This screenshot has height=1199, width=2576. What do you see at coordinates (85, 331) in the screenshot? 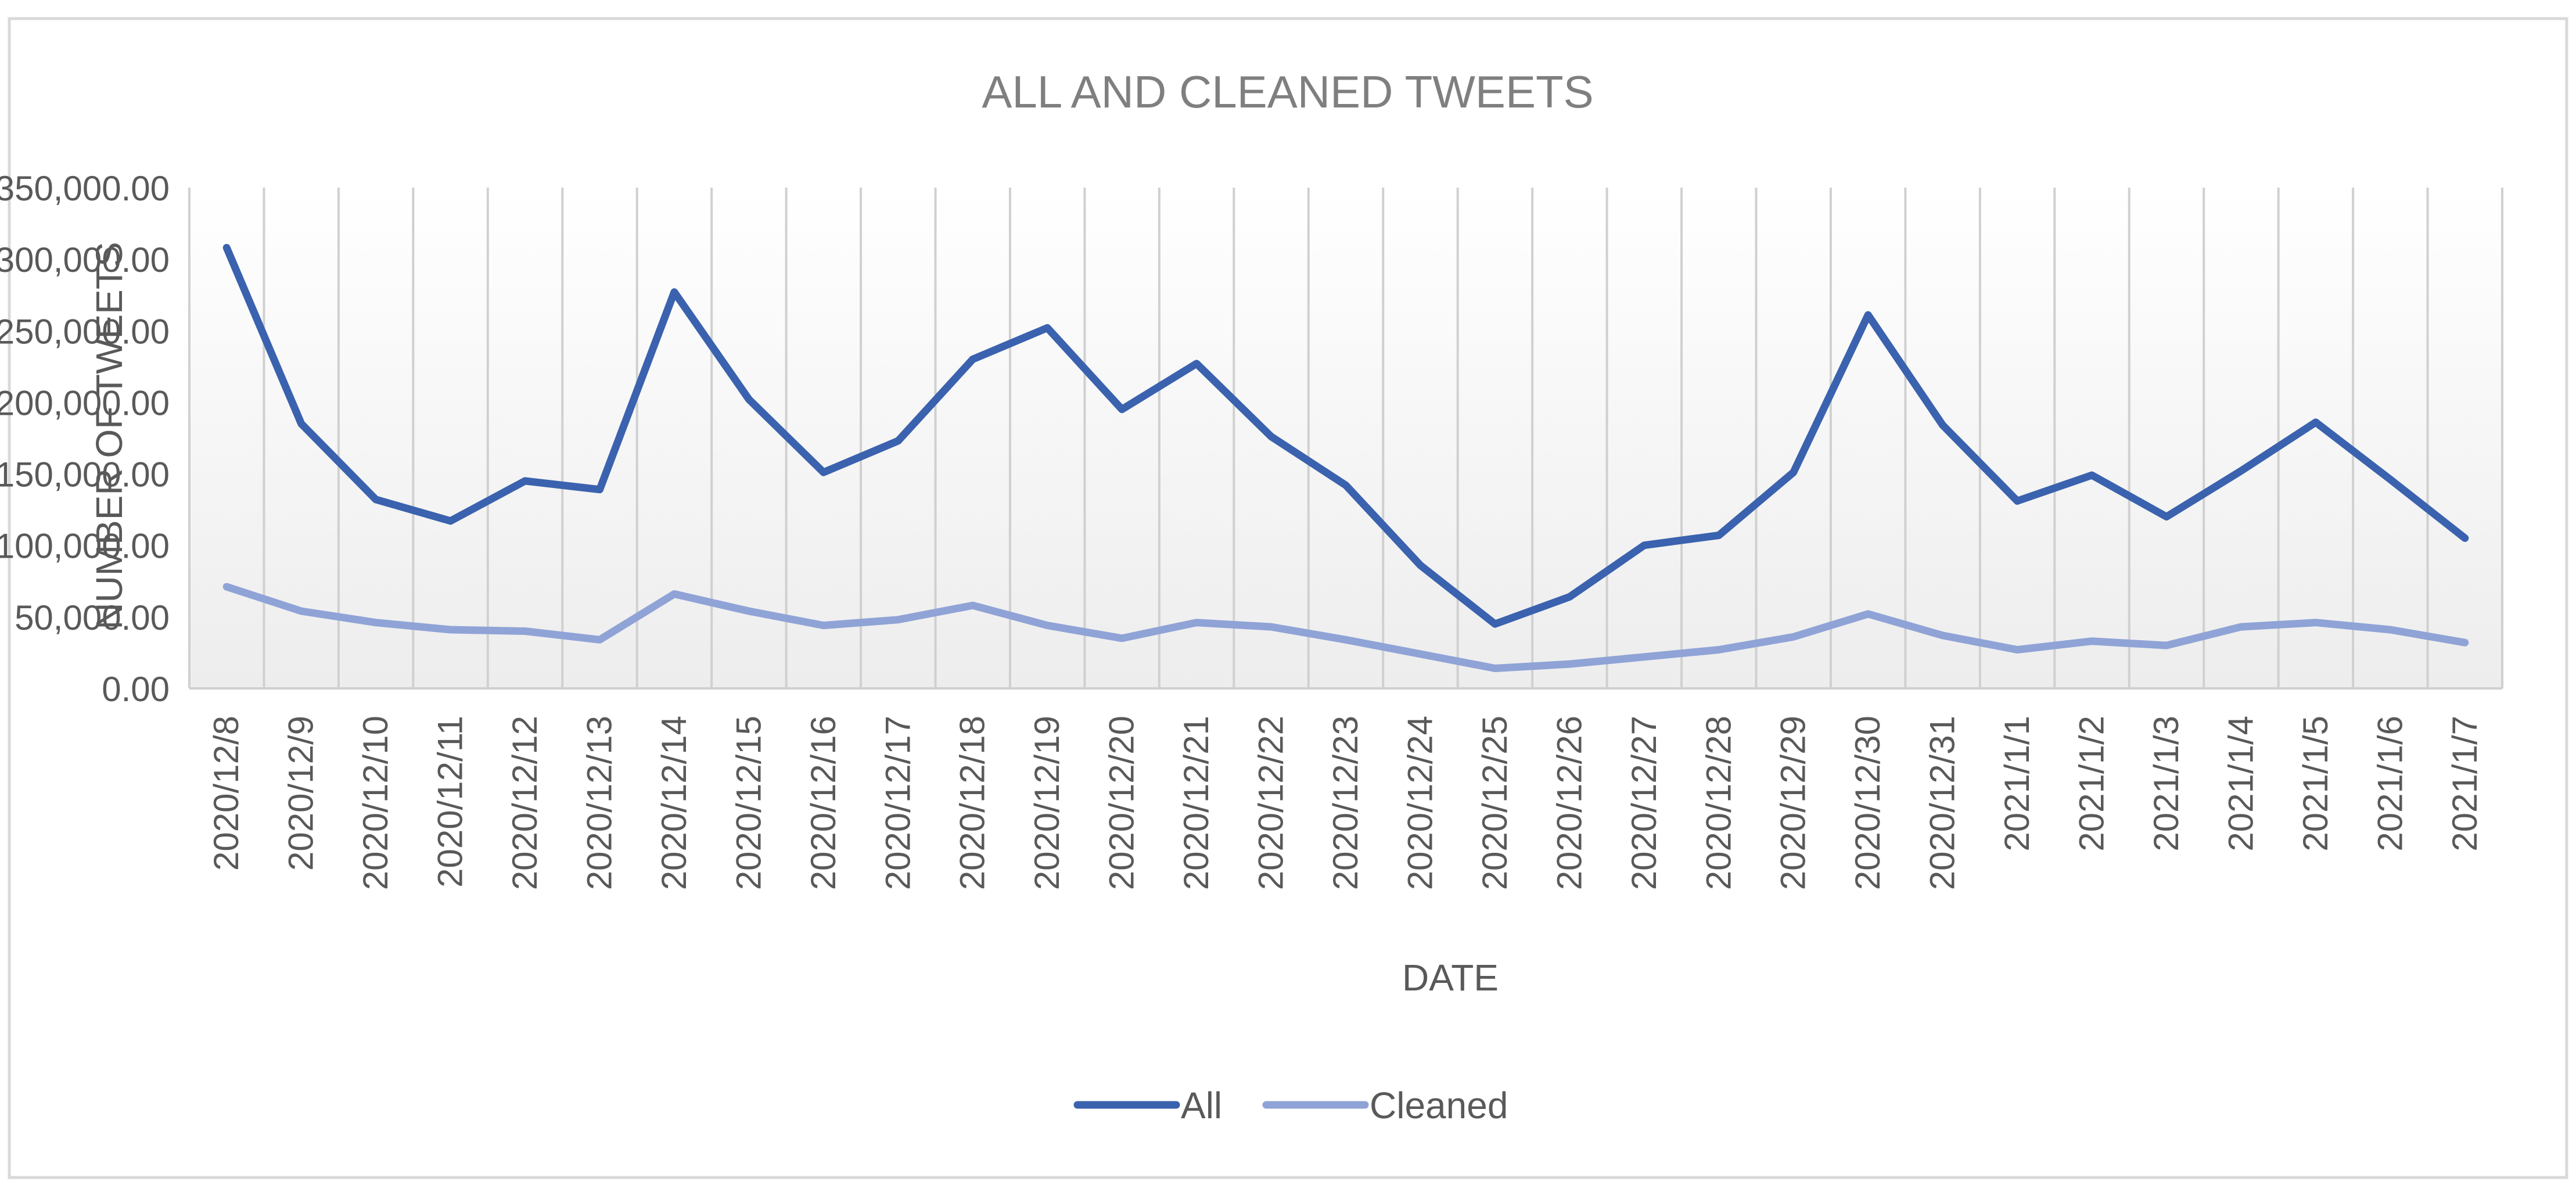
I see `y-tick-label: 250,000.00` at bounding box center [85, 331].